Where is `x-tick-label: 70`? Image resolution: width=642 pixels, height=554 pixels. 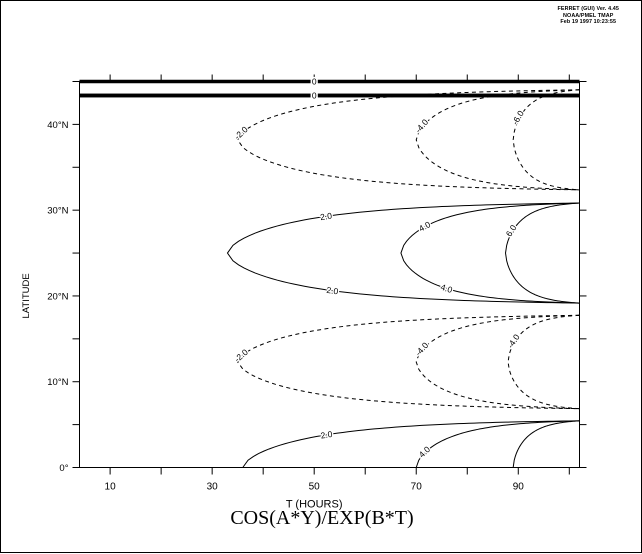
x-tick-label: 70 is located at coordinates (417, 487).